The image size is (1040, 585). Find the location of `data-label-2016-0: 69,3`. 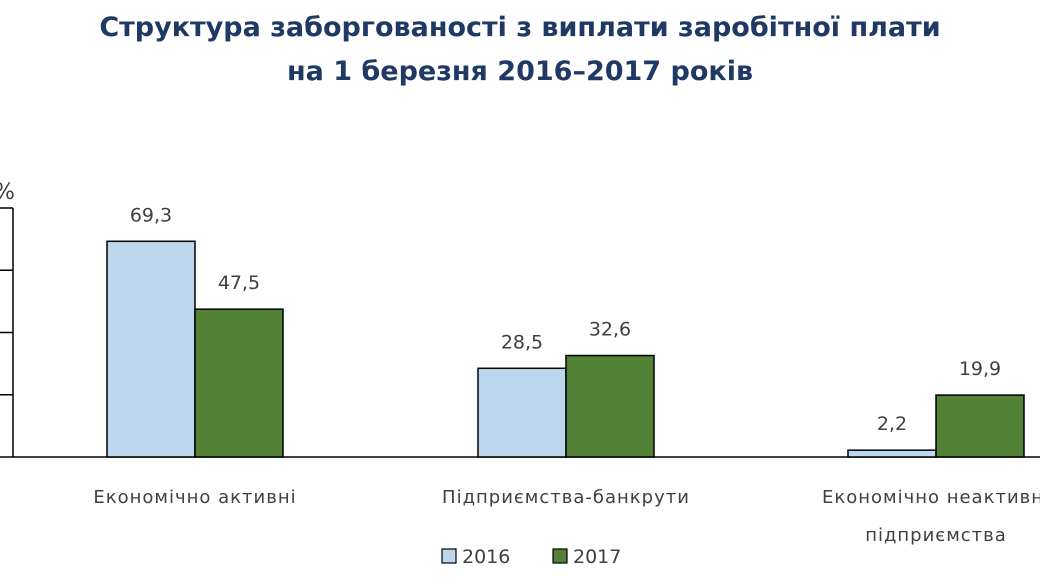

data-label-2016-0: 69,3 is located at coordinates (151, 215).